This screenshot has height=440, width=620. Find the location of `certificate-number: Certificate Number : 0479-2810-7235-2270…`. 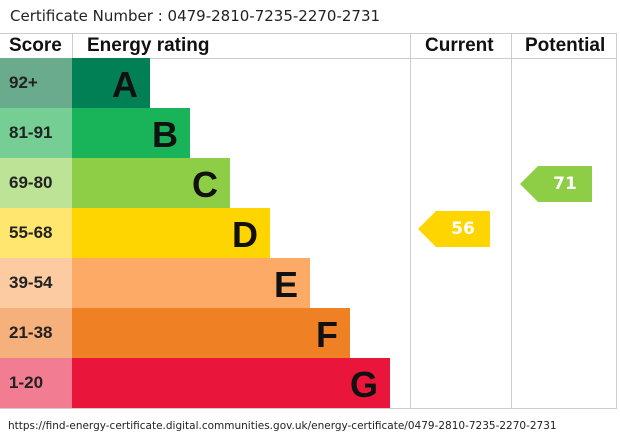

certificate-number: Certificate Number : 0479-2810-7235-2270… is located at coordinates (195, 16).